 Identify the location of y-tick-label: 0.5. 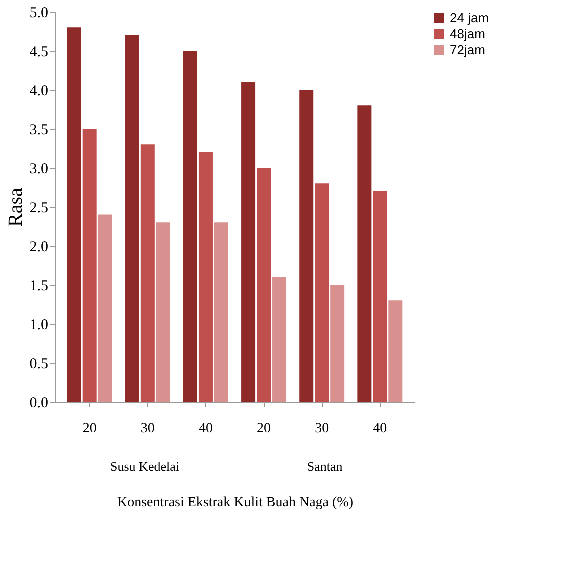
(39, 364).